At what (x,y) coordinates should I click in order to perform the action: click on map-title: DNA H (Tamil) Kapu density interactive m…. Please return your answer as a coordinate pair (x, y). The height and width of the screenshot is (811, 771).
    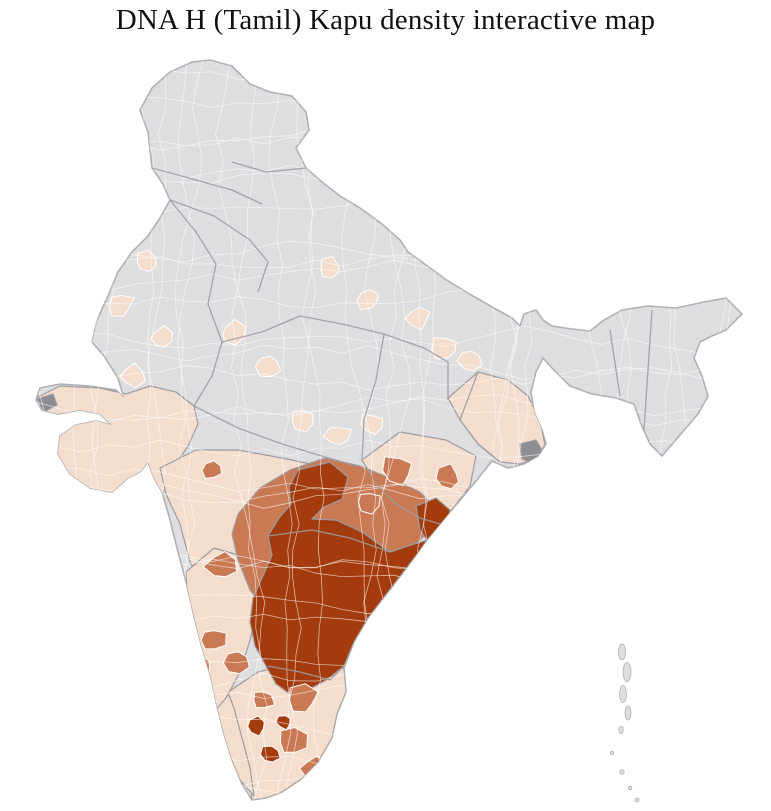
    Looking at the image, I should click on (385, 20).